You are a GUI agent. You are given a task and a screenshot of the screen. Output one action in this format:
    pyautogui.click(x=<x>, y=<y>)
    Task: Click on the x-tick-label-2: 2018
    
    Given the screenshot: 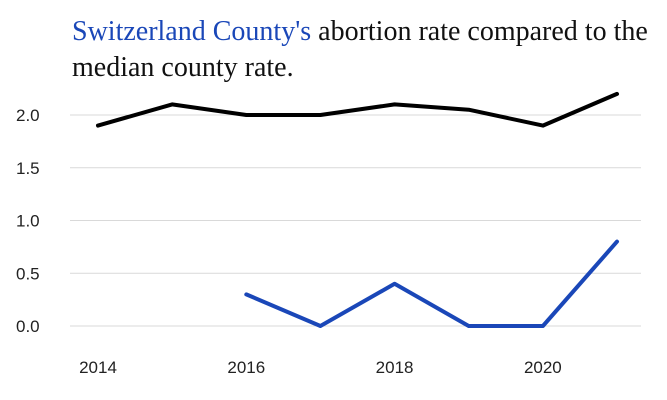 What is the action you would take?
    pyautogui.click(x=395, y=367)
    